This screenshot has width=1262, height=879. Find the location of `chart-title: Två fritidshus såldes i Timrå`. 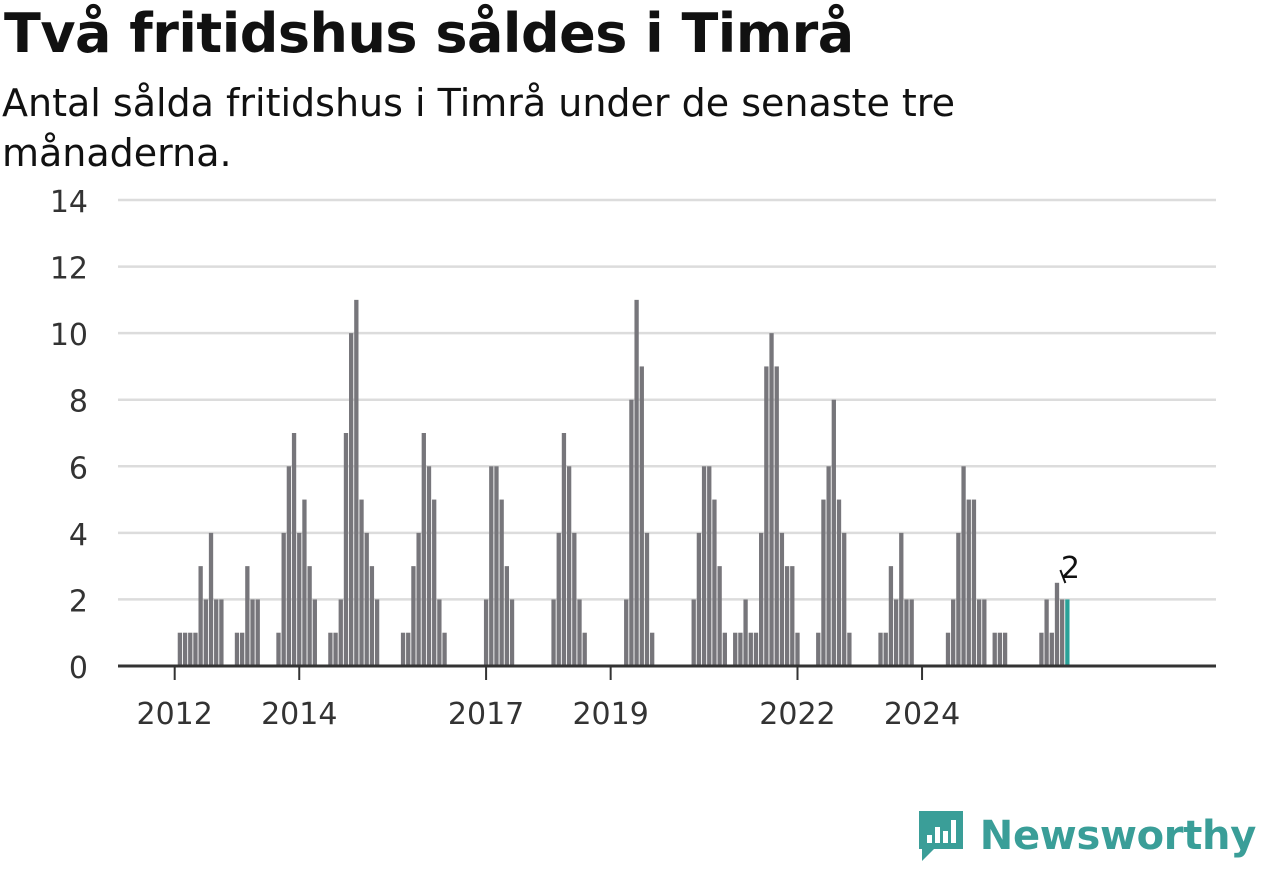

chart-title: Två fritidshus såldes i Timrå is located at coordinates (429, 33).